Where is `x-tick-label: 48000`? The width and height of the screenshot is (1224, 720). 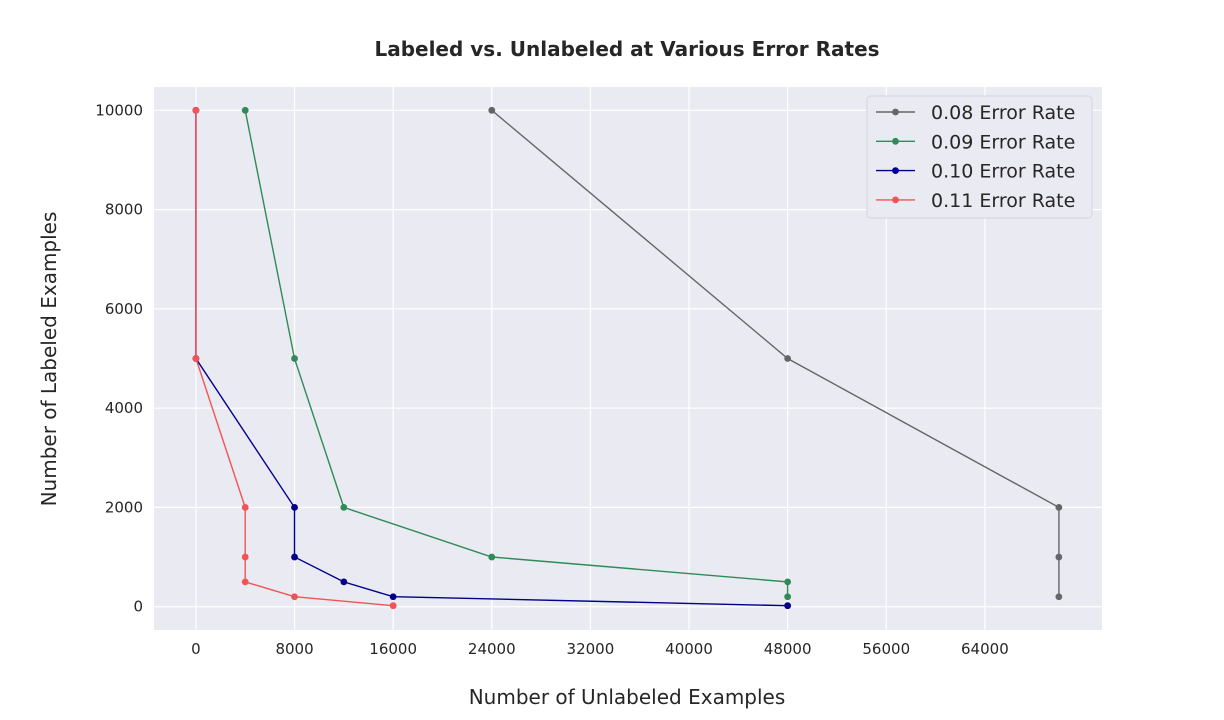
x-tick-label: 48000 is located at coordinates (788, 649).